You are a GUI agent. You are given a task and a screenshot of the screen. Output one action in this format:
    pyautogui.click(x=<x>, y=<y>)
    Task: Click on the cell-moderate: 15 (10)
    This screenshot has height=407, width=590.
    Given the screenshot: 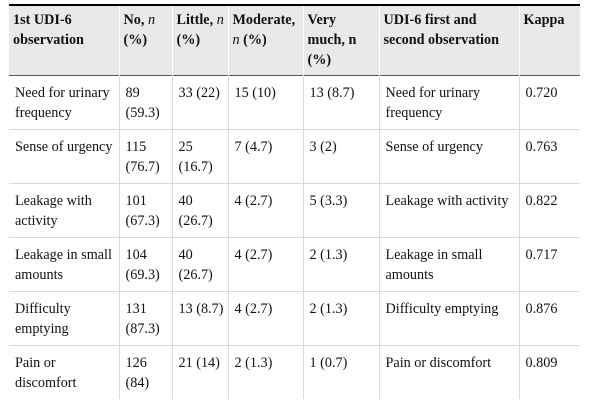 What is the action you would take?
    pyautogui.click(x=265, y=102)
    